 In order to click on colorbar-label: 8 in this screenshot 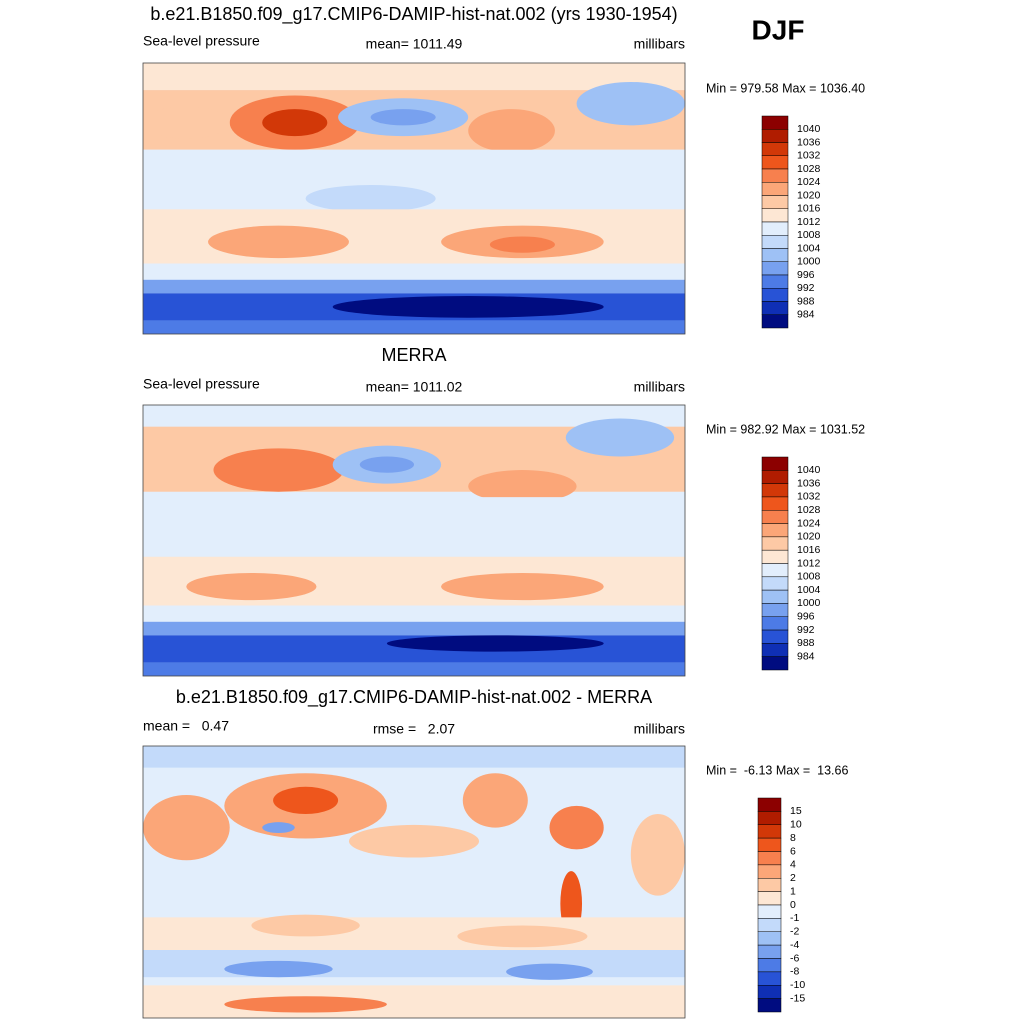, I will do `click(793, 838)`.